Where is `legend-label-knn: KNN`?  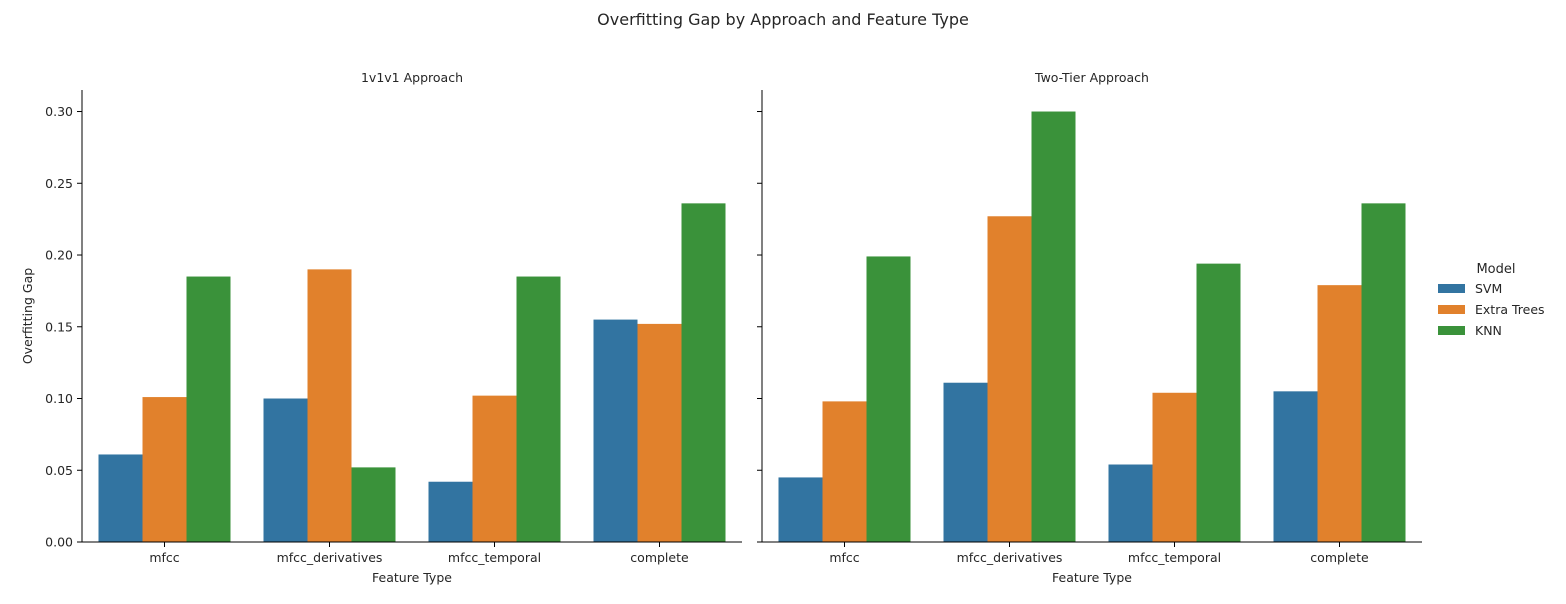 legend-label-knn: KNN is located at coordinates (1488, 330).